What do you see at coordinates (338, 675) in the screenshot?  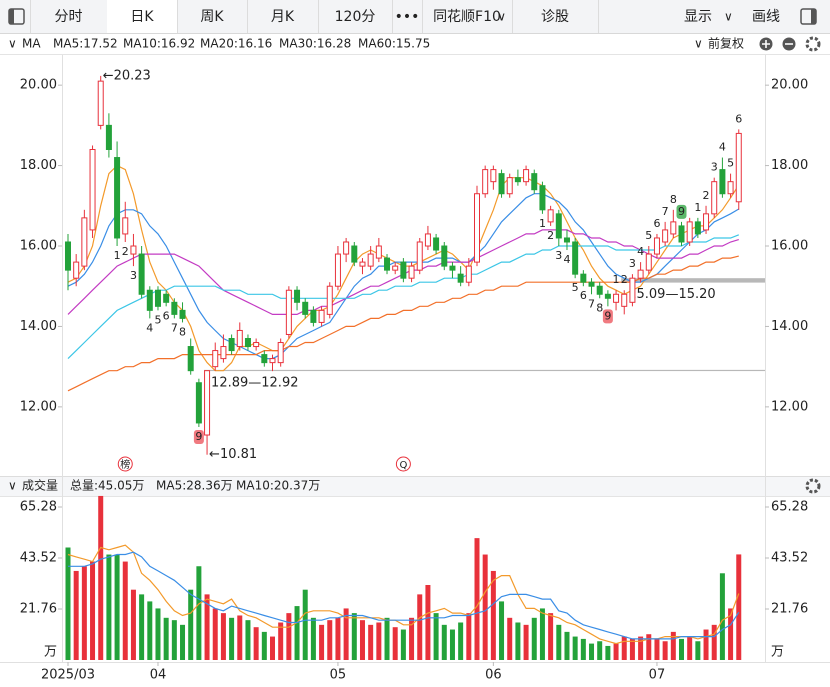 I see `x-tick-label: 05` at bounding box center [338, 675].